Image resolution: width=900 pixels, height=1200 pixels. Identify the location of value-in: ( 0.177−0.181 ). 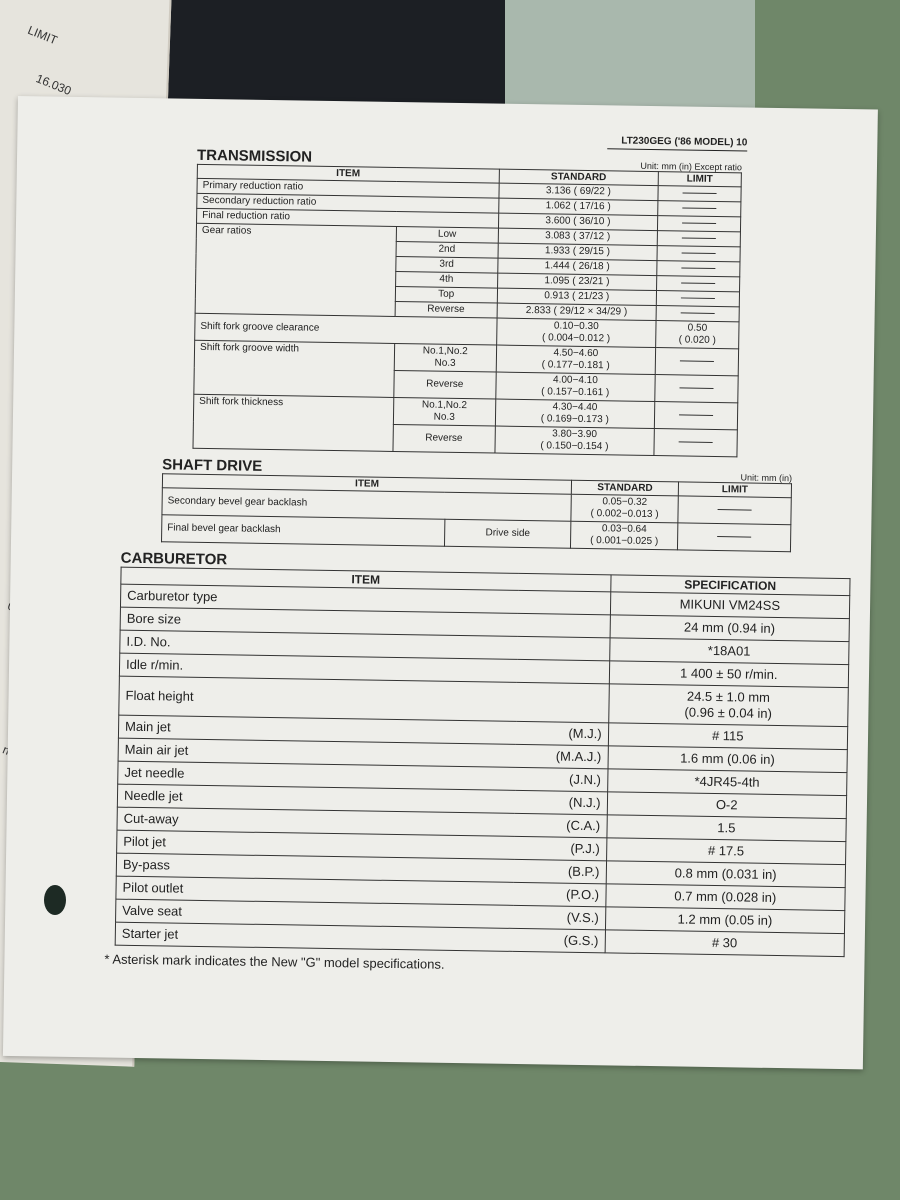
(575, 365).